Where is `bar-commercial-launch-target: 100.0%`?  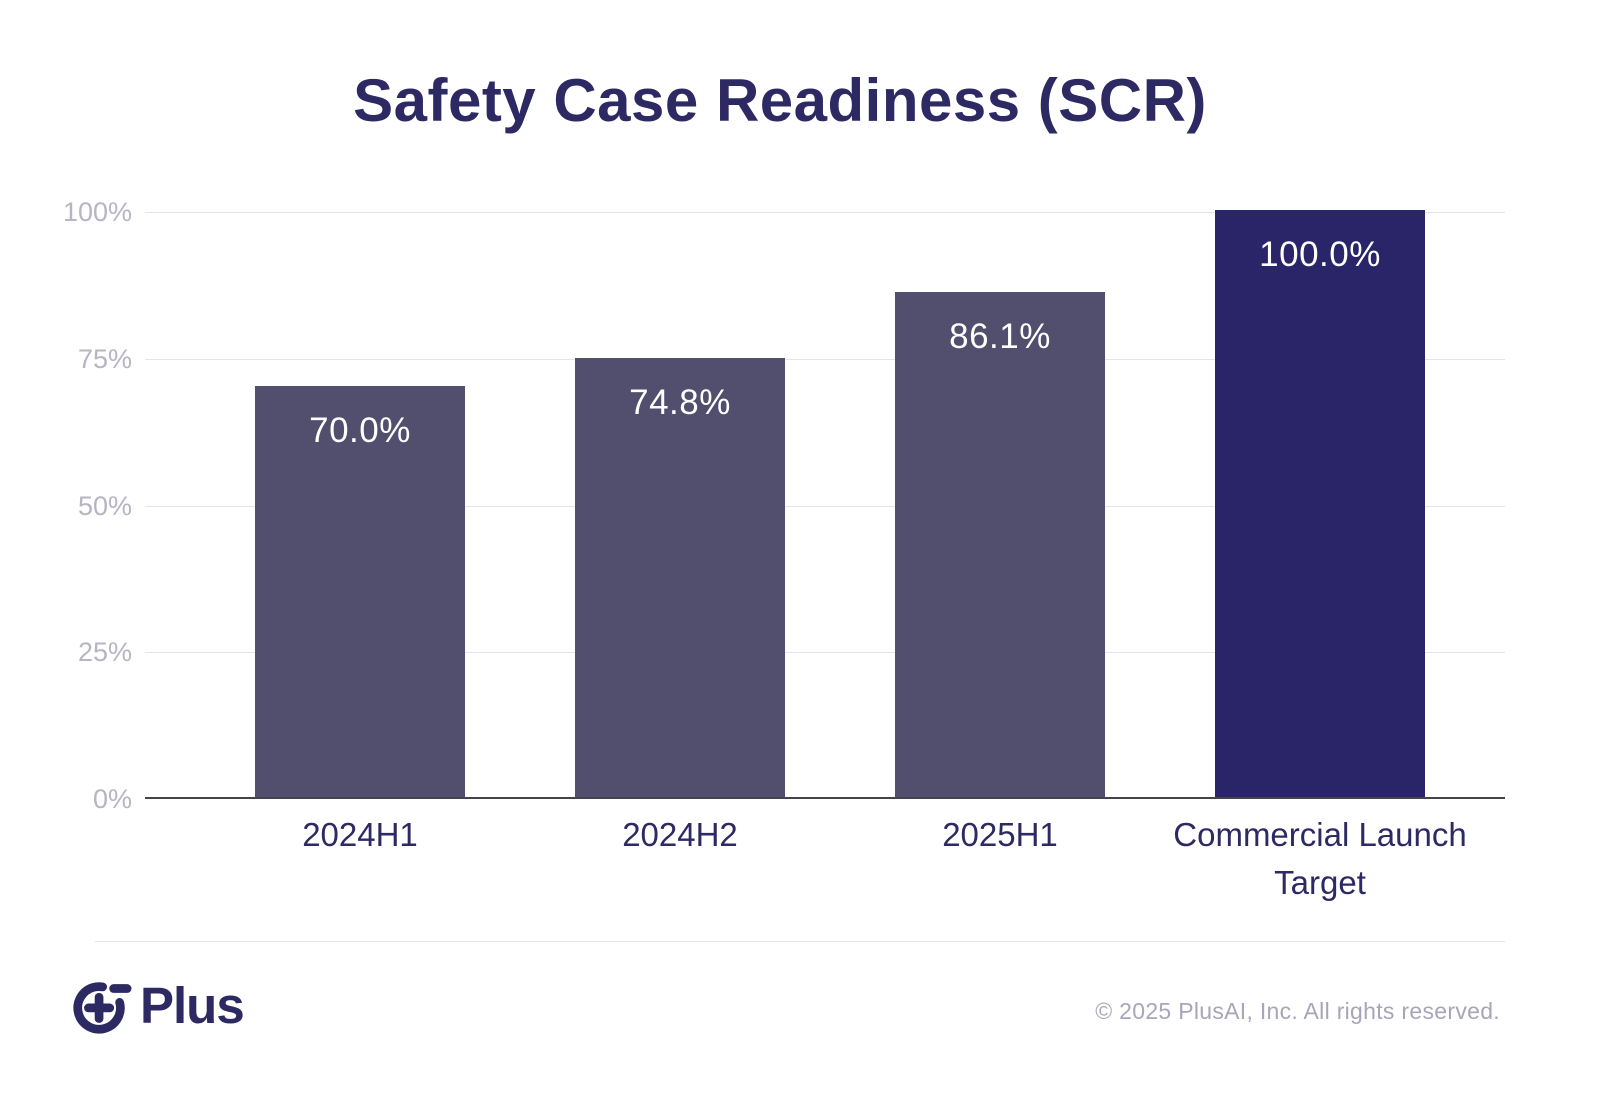 bar-commercial-launch-target: 100.0% is located at coordinates (1320, 503).